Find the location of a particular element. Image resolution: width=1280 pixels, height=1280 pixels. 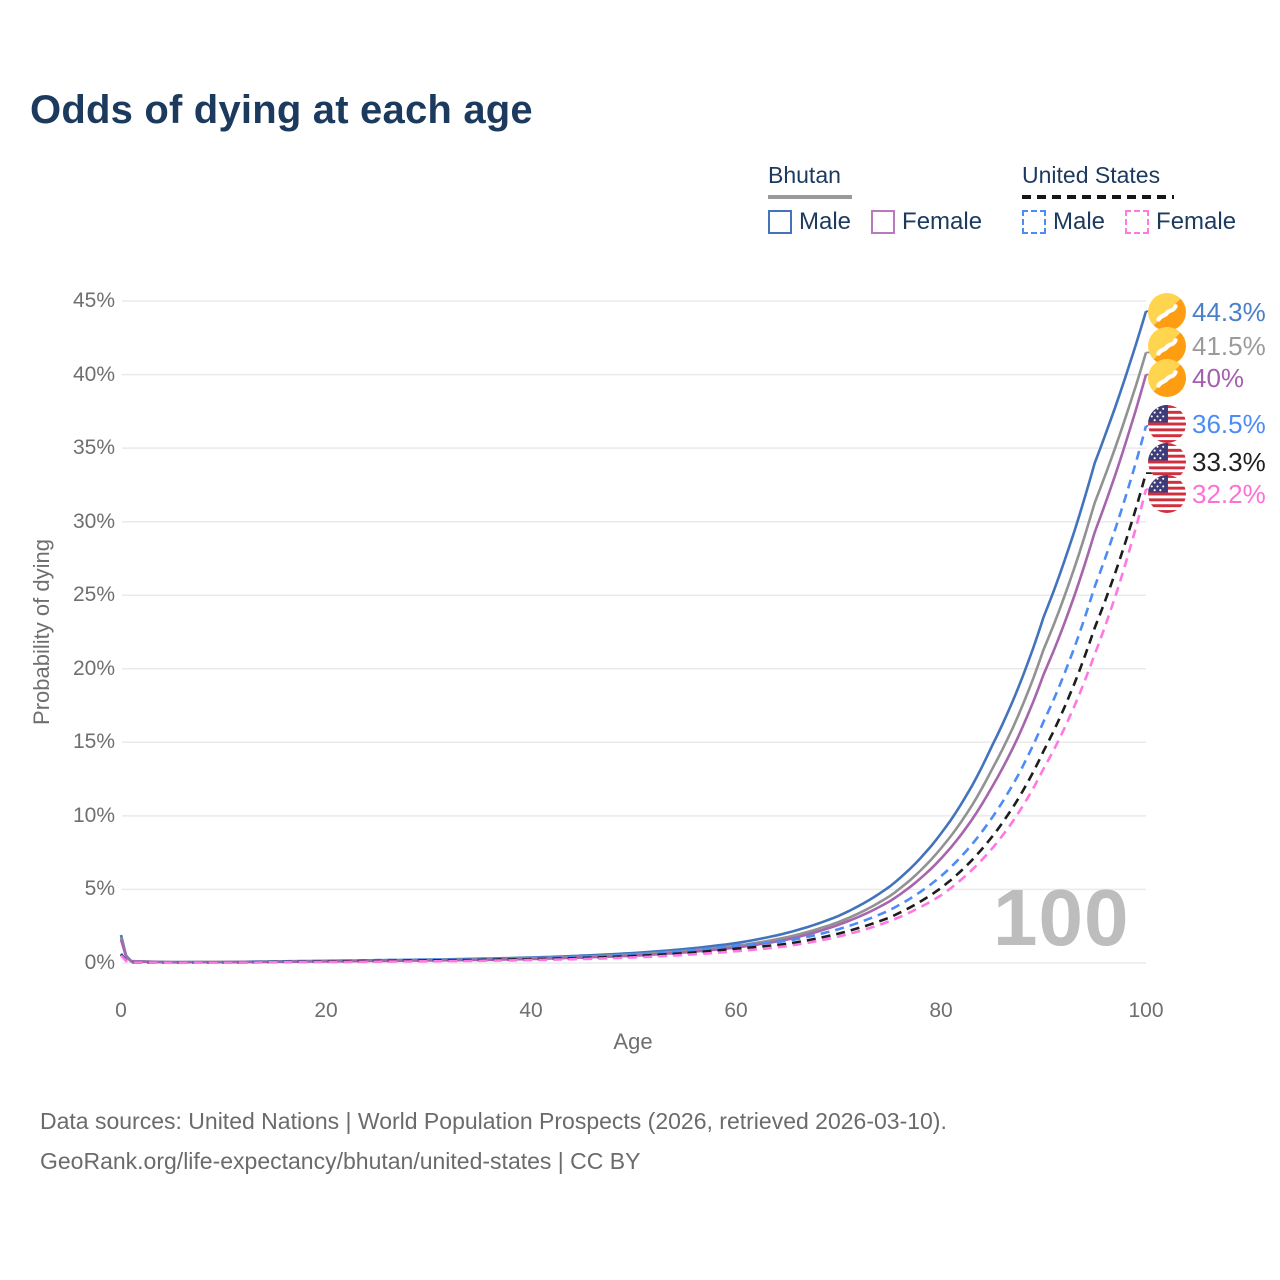

end-value: 33.3% is located at coordinates (1229, 461).